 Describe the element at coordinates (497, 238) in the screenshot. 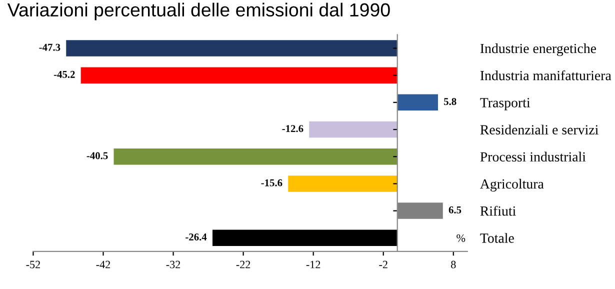

I see `y-tick-label: Totale` at that location.